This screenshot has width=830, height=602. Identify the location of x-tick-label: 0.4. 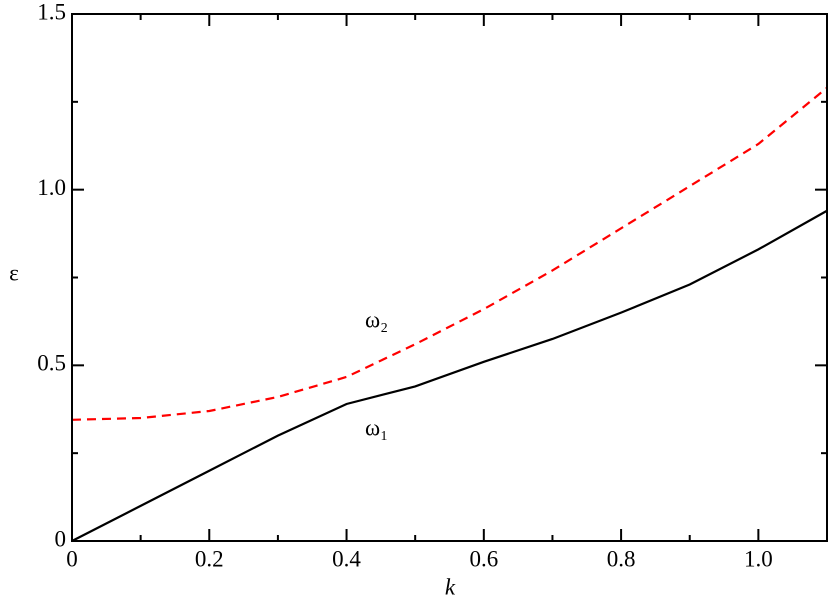
(346, 558).